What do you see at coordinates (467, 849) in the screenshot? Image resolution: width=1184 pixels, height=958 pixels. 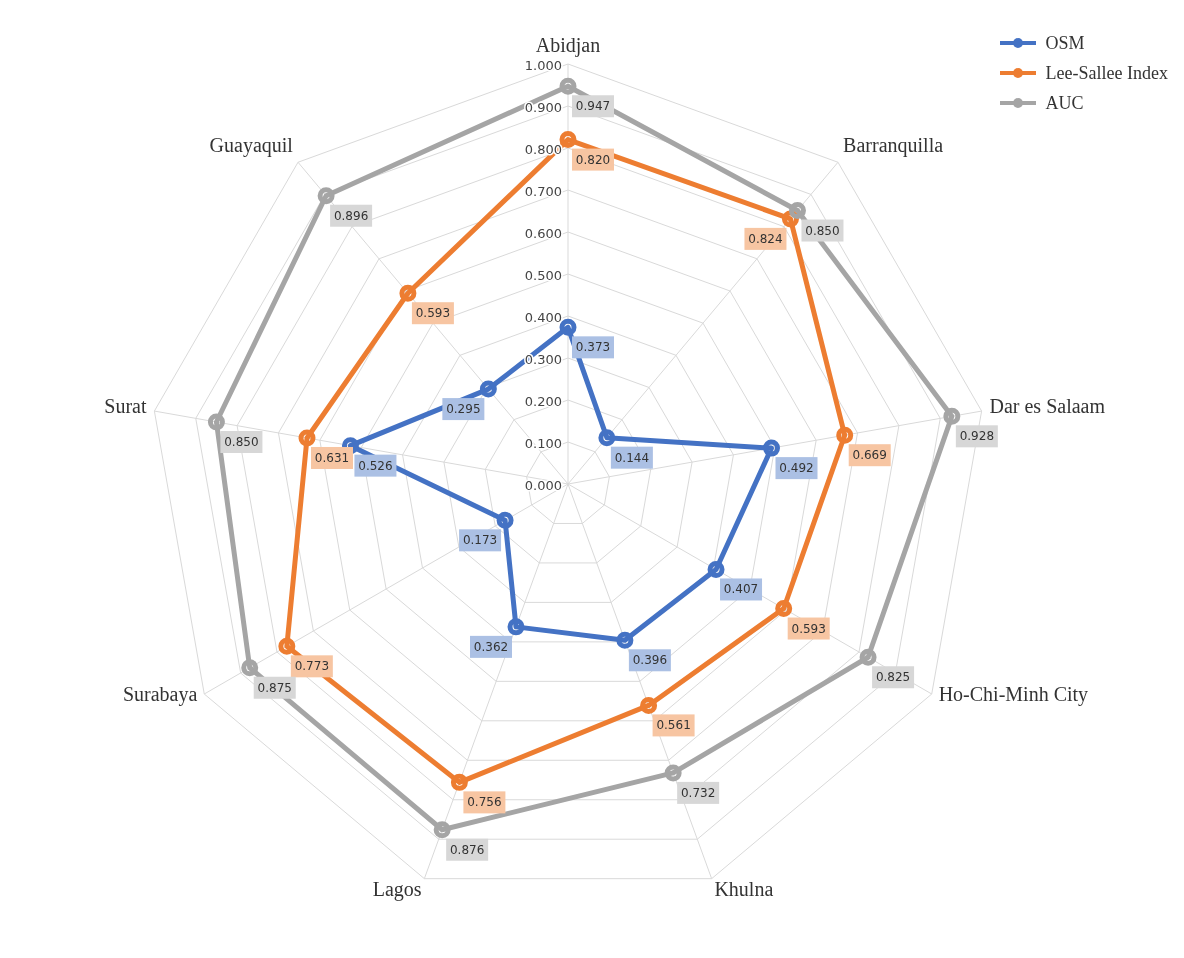 I see `data-label: 0.876` at bounding box center [467, 849].